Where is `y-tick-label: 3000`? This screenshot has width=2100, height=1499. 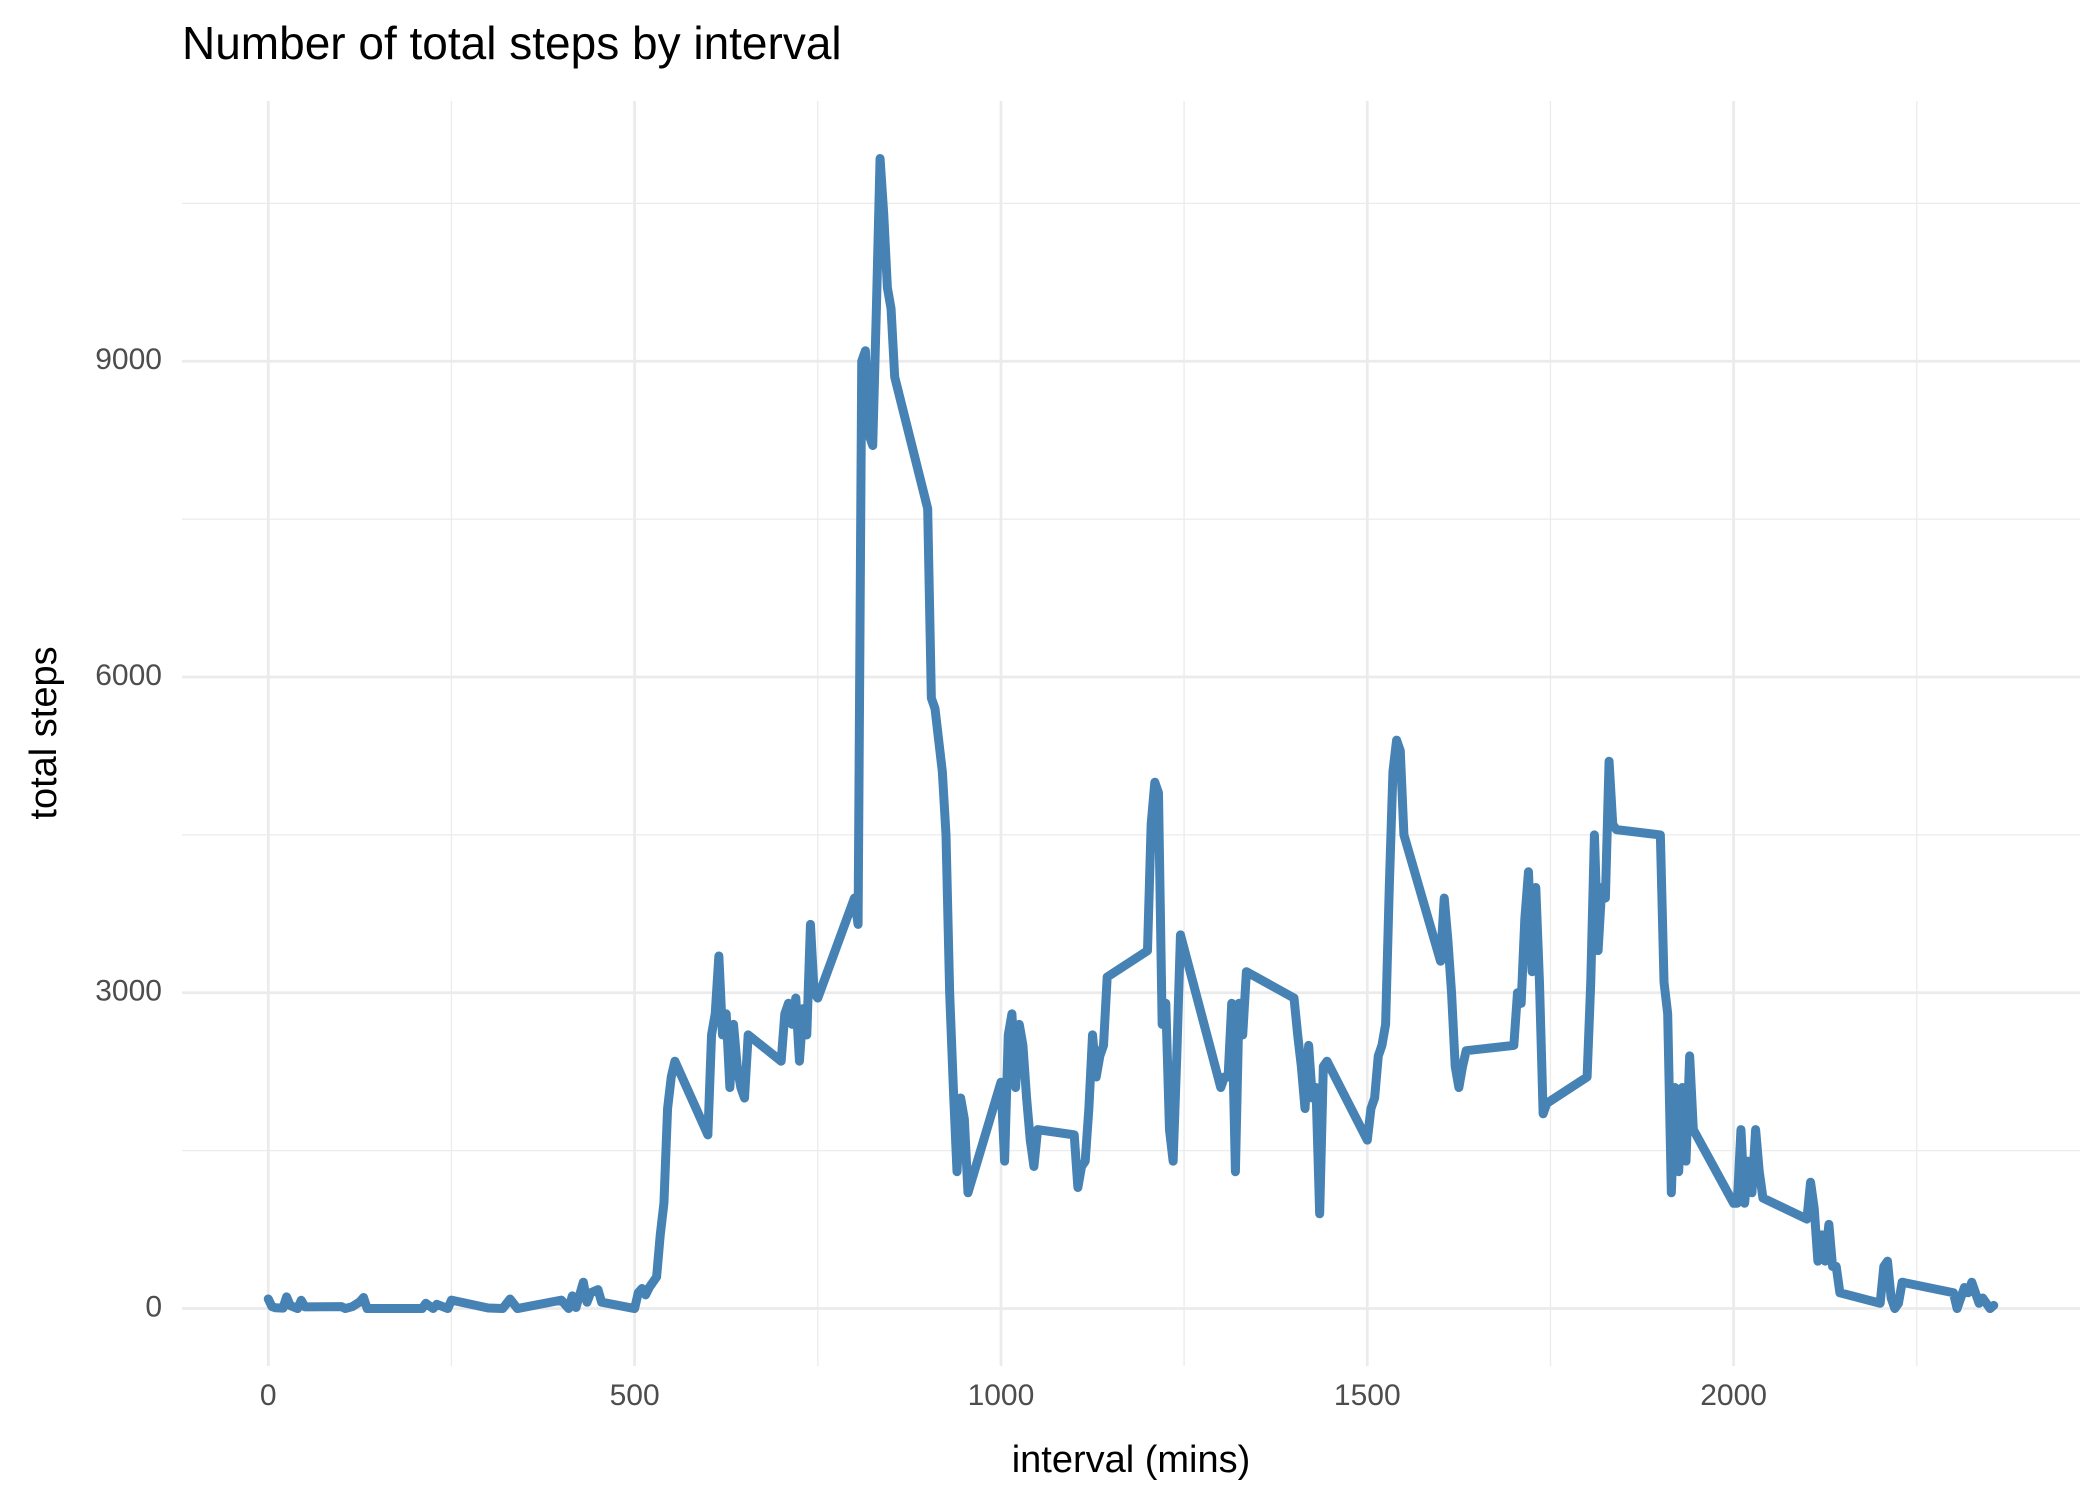 y-tick-label: 3000 is located at coordinates (128, 991).